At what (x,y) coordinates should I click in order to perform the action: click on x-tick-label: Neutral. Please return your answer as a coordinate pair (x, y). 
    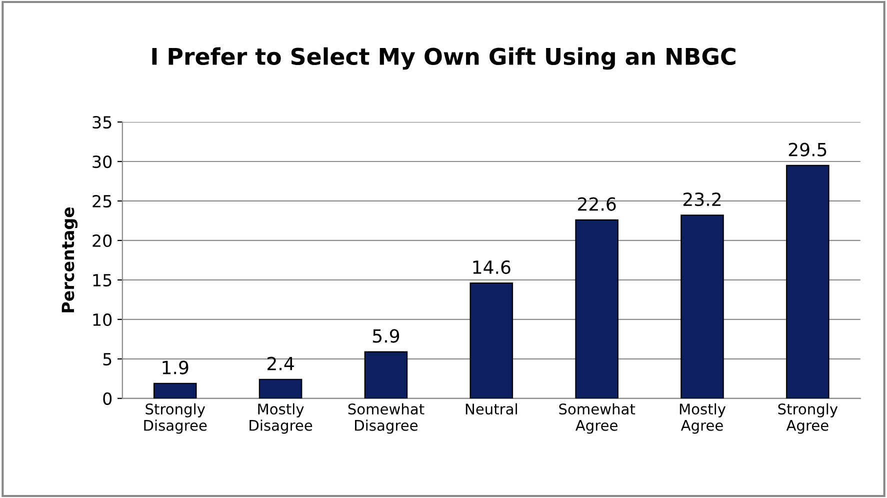
    Looking at the image, I should click on (491, 409).